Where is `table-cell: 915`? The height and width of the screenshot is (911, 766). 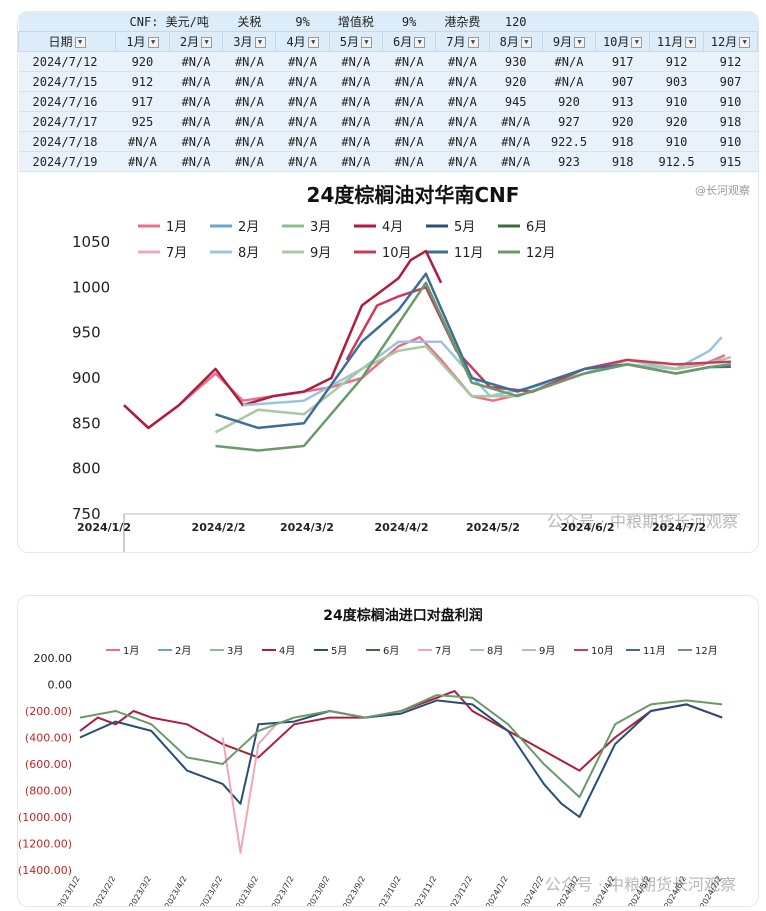
table-cell: 915 is located at coordinates (730, 161).